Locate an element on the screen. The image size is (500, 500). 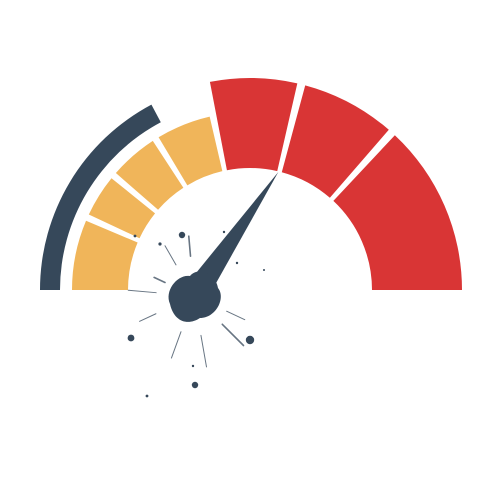
outer-accent-arc is located at coordinates (100, 197).